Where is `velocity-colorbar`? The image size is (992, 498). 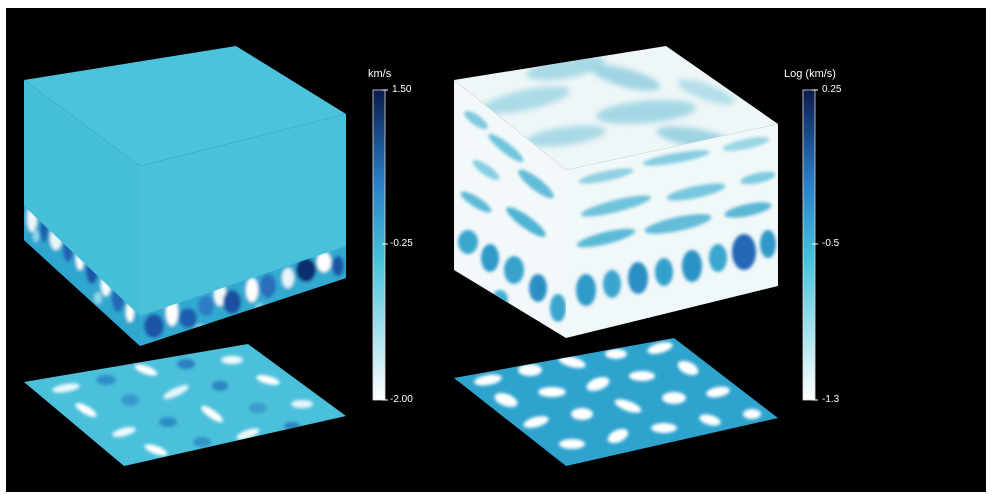 velocity-colorbar is located at coordinates (380, 245).